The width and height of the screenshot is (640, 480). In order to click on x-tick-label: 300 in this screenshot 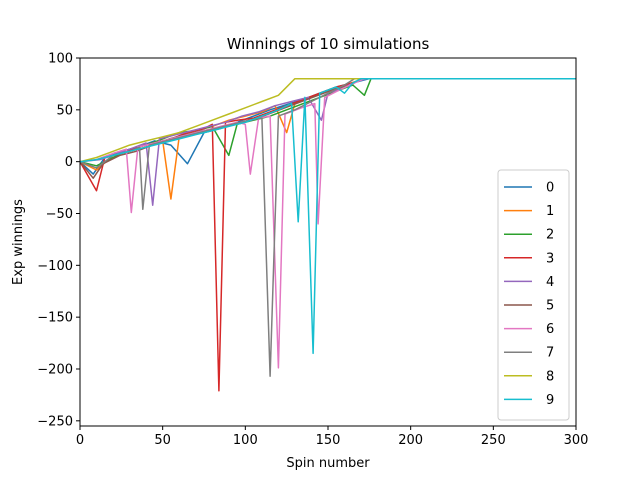, I will do `click(576, 440)`.